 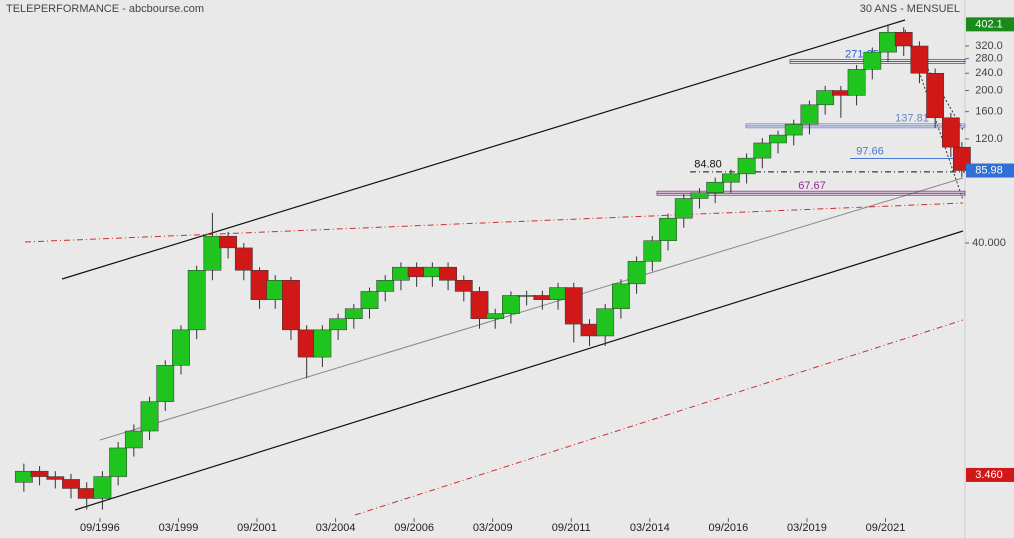 What do you see at coordinates (414, 528) in the screenshot?
I see `x-tick-label: 09/2006` at bounding box center [414, 528].